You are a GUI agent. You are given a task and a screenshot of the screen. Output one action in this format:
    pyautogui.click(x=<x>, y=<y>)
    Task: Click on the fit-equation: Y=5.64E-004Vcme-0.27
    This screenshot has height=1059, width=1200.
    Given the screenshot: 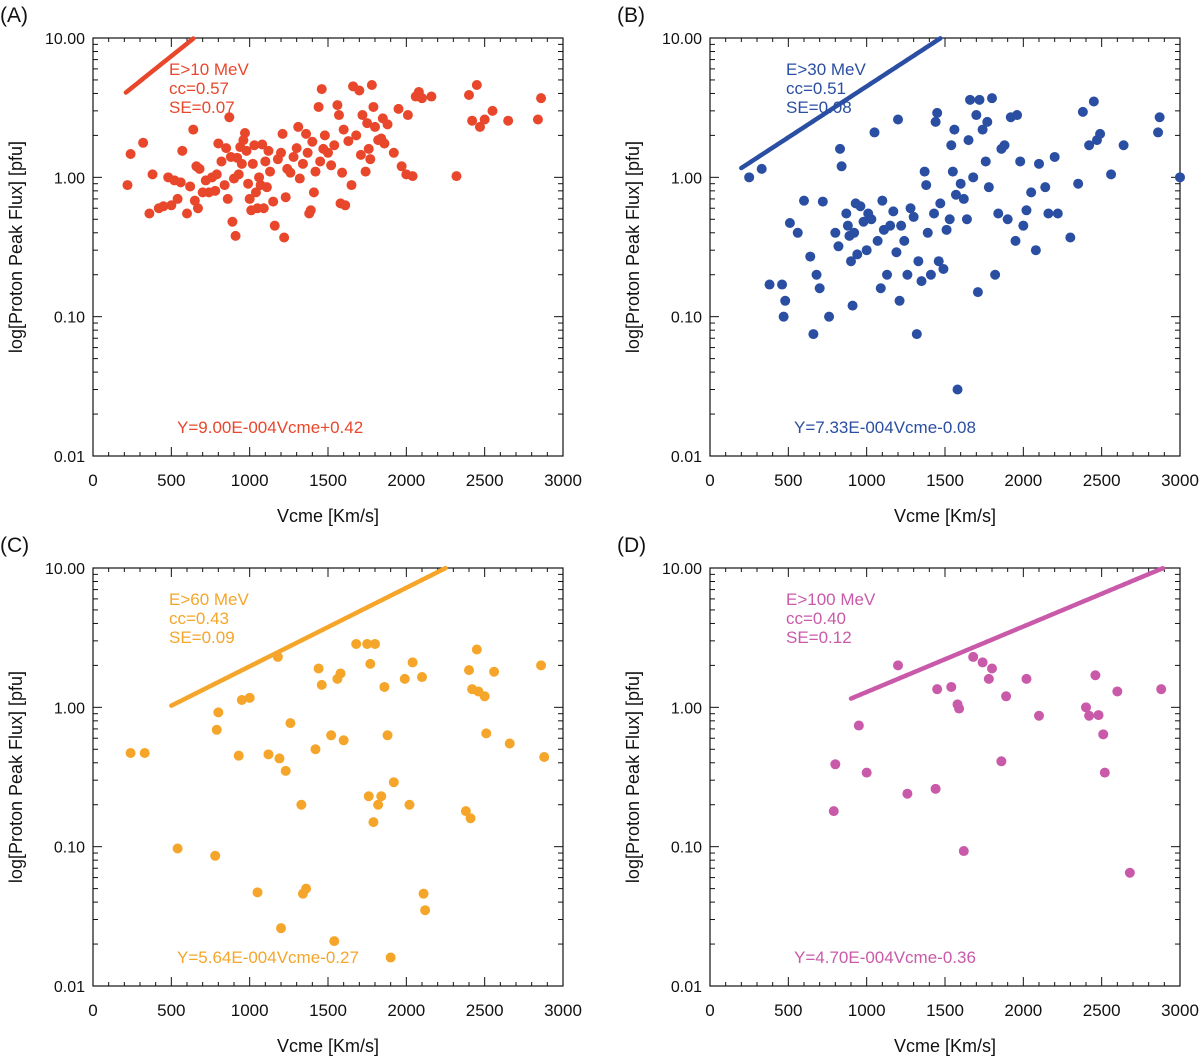 What is the action you would take?
    pyautogui.click(x=268, y=957)
    